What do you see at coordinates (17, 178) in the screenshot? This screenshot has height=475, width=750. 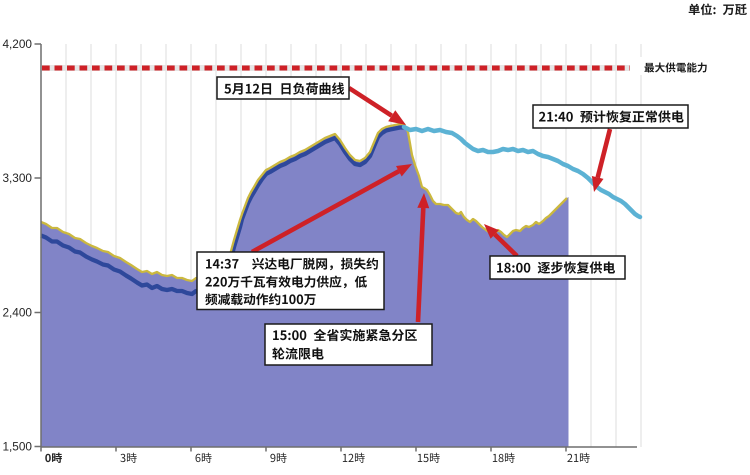 I see `svg-text: 3,300` at bounding box center [17, 178].